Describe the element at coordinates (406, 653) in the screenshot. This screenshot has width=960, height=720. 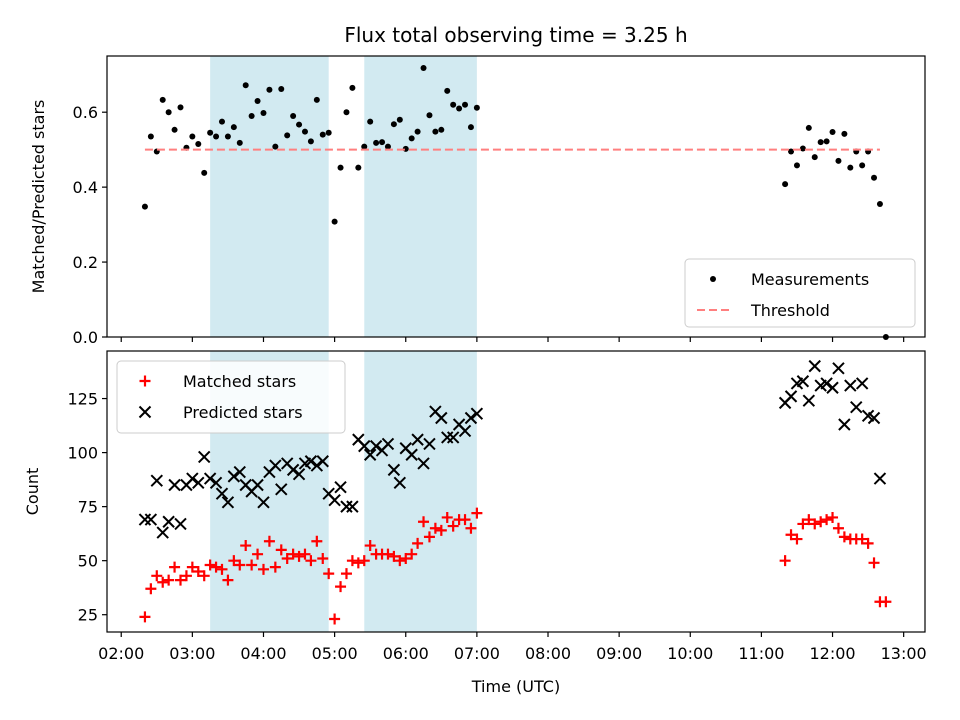
I see `x-tick-label: 06:00` at that location.